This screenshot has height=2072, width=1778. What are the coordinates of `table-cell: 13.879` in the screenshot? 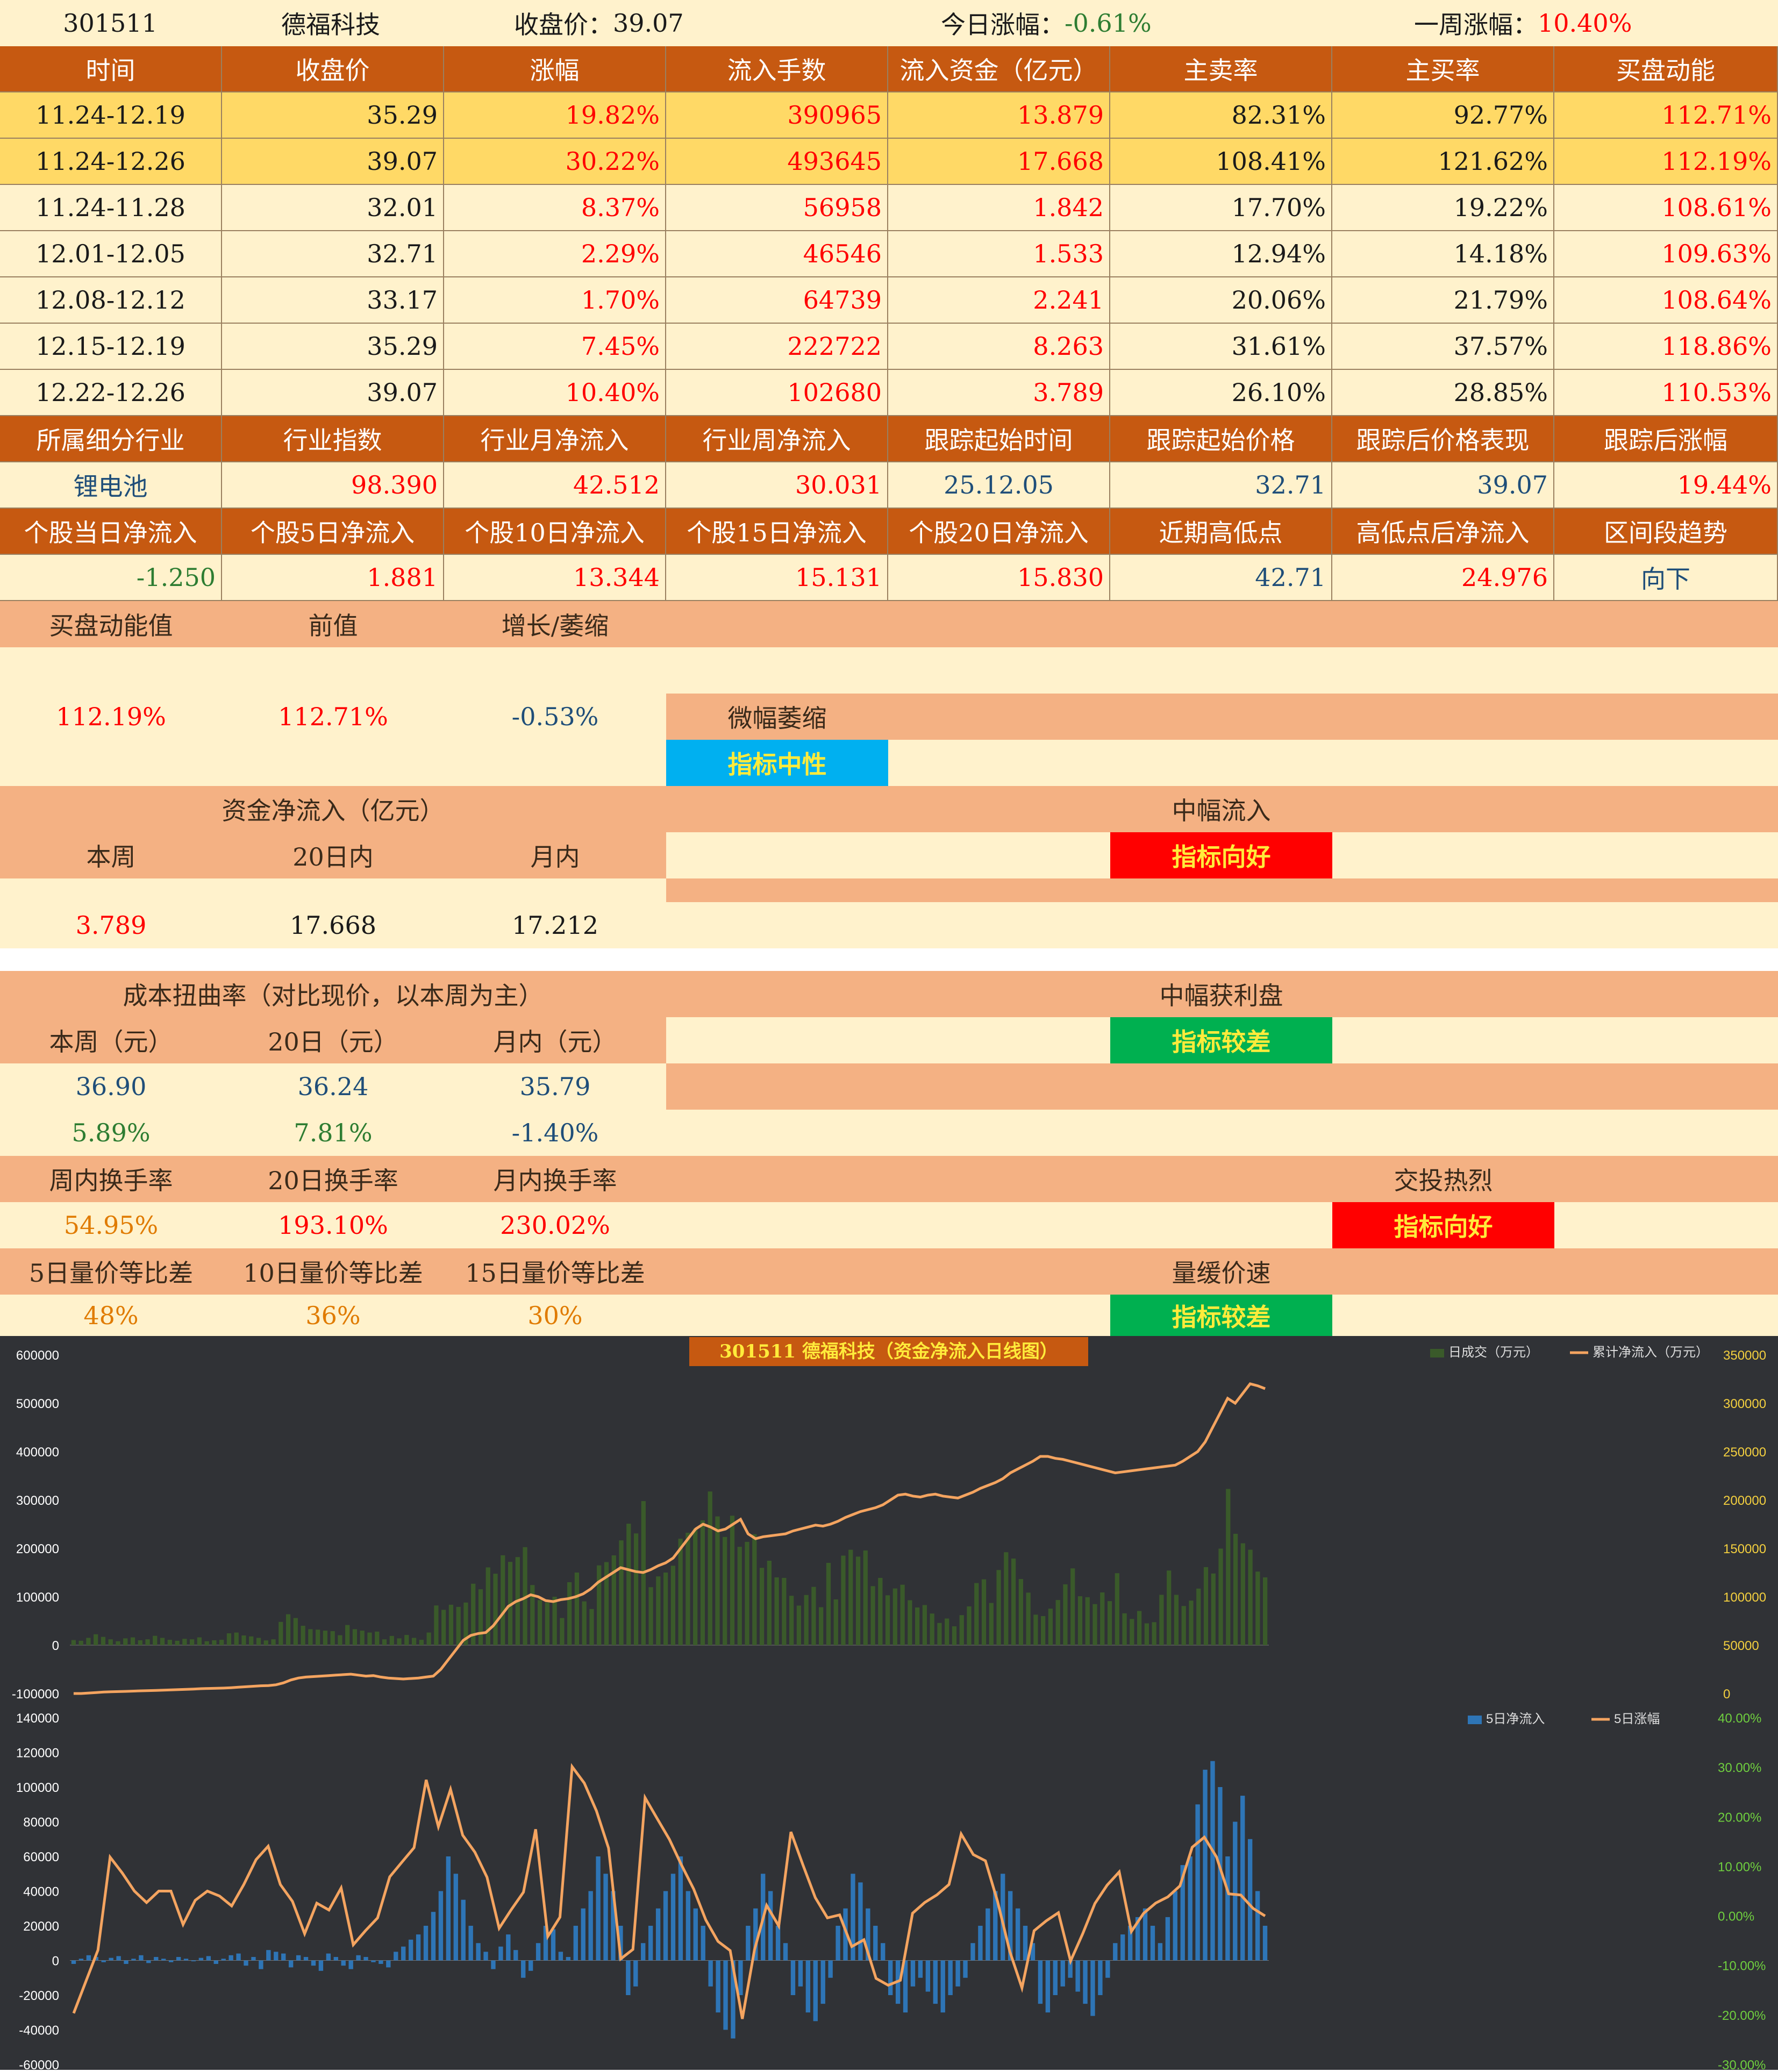 It's located at (999, 115).